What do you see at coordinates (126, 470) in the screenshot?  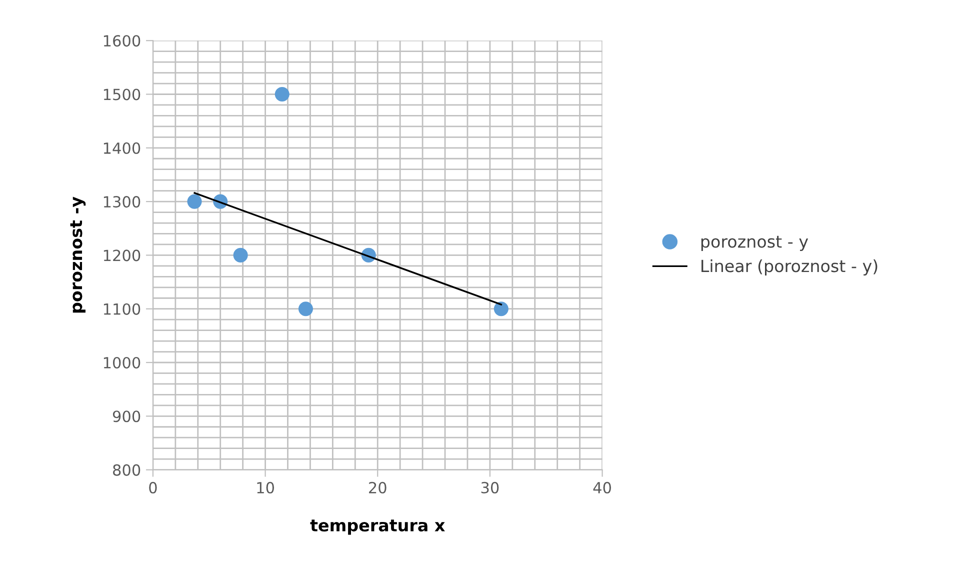 I see `y-tick-label: 800` at bounding box center [126, 470].